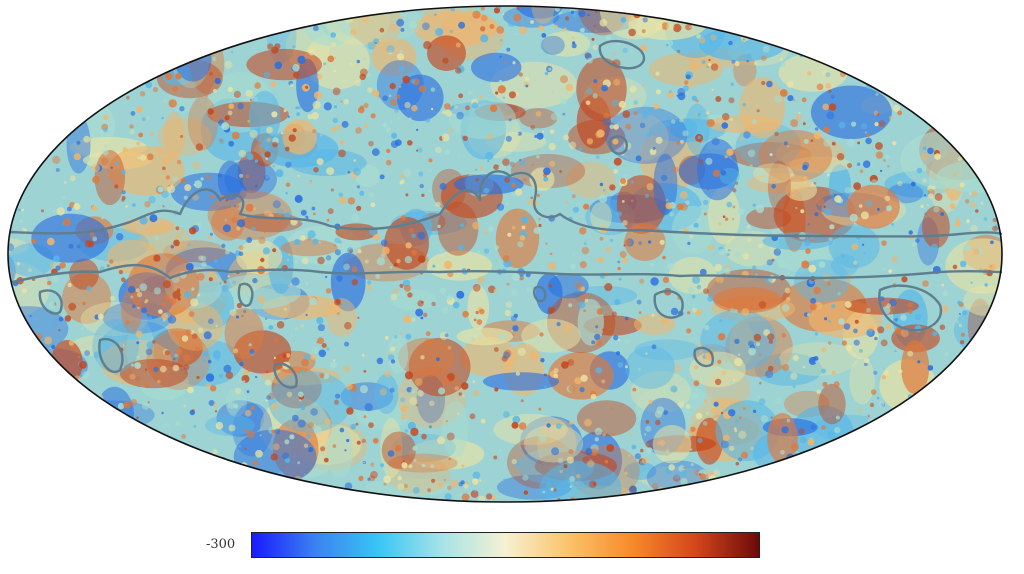 Image resolution: width=1024 pixels, height=574 pixels. Describe the element at coordinates (618, 145) in the screenshot. I see `contour-loop-mid` at that location.